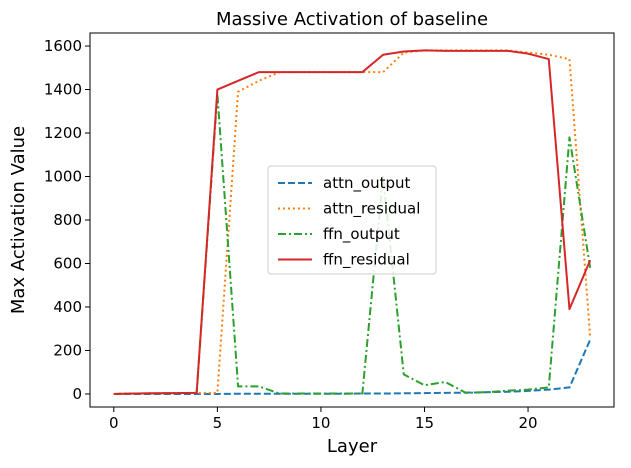 This screenshot has width=631, height=468. What do you see at coordinates (18, 220) in the screenshot?
I see `y-axis-title: Max Activation Value` at bounding box center [18, 220].